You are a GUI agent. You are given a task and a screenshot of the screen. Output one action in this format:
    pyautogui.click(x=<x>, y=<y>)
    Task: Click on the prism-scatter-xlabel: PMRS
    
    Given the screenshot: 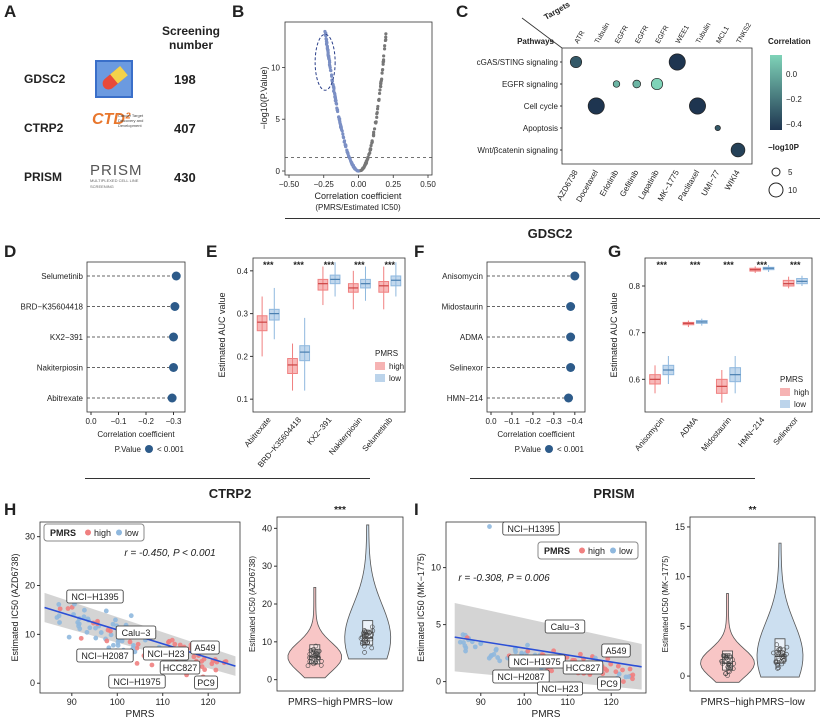 What is the action you would take?
    pyautogui.click(x=546, y=714)
    